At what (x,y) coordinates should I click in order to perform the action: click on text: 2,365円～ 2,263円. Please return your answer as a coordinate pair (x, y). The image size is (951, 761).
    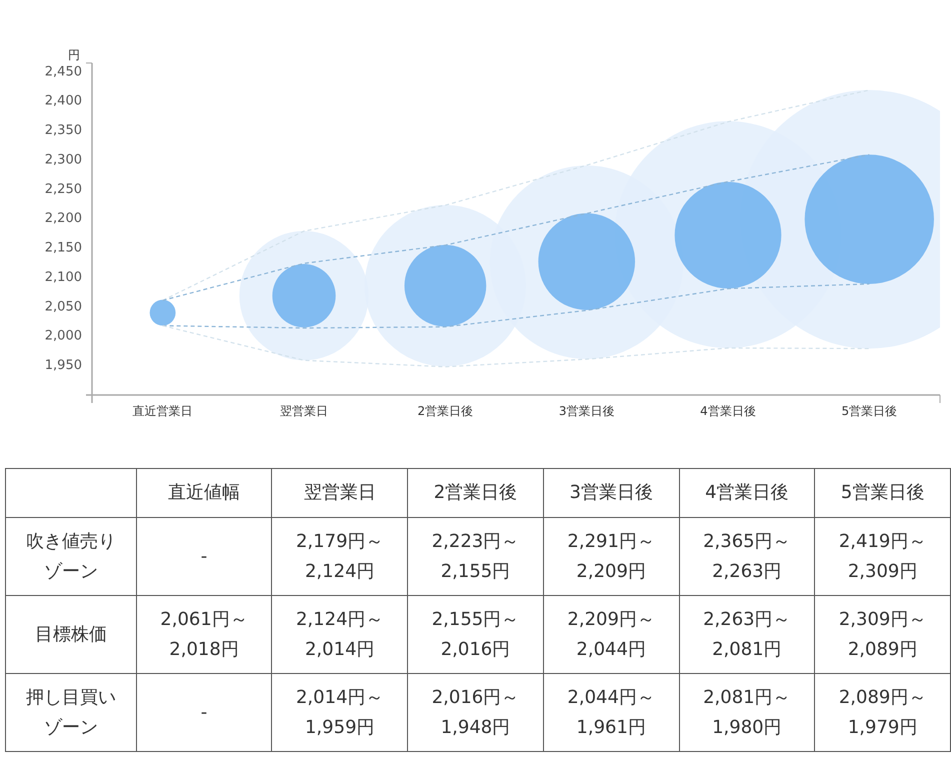
    Looking at the image, I should click on (747, 556).